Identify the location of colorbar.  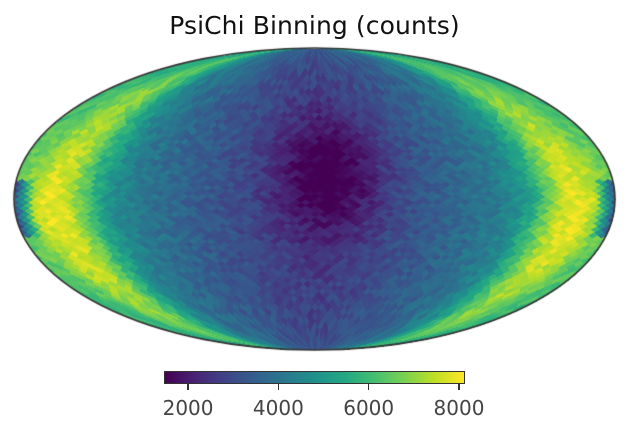
(314, 377).